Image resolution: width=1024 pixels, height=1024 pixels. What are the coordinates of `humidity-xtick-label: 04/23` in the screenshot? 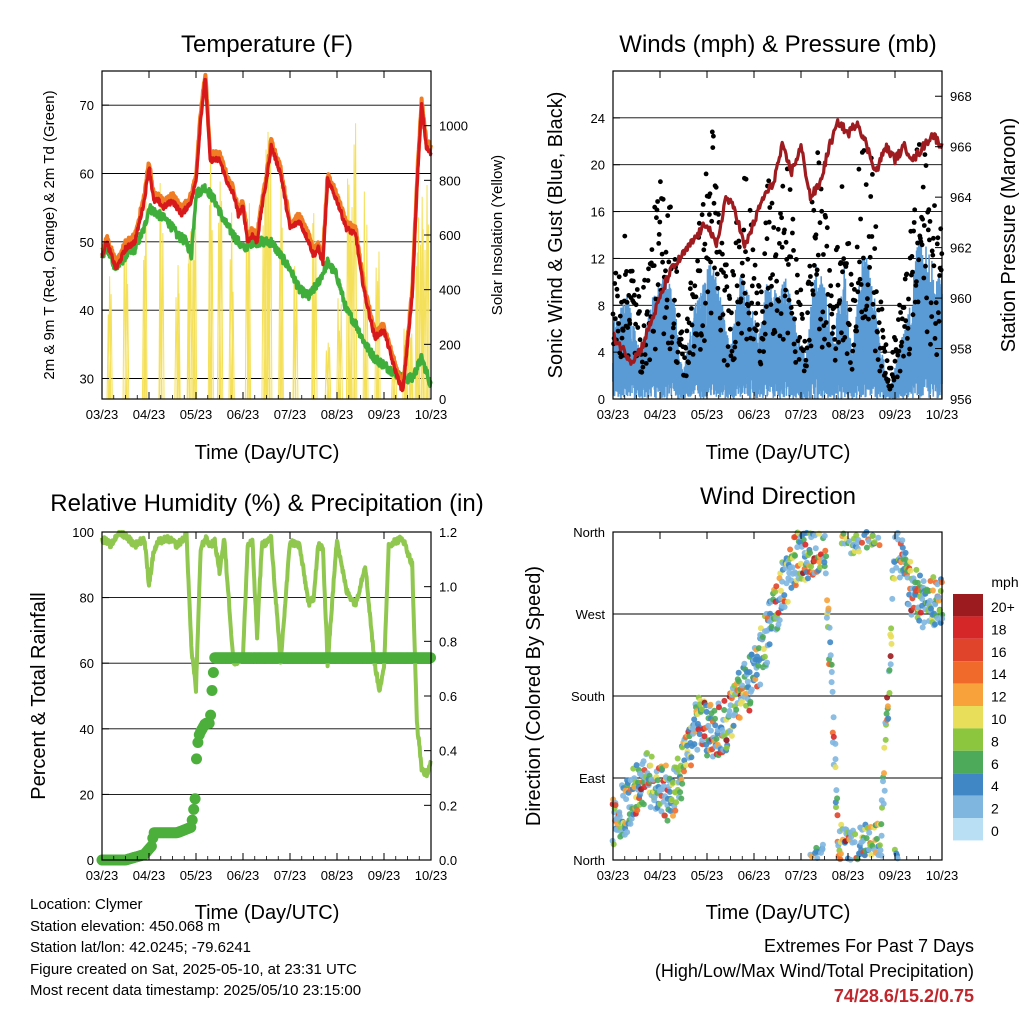 It's located at (149, 875).